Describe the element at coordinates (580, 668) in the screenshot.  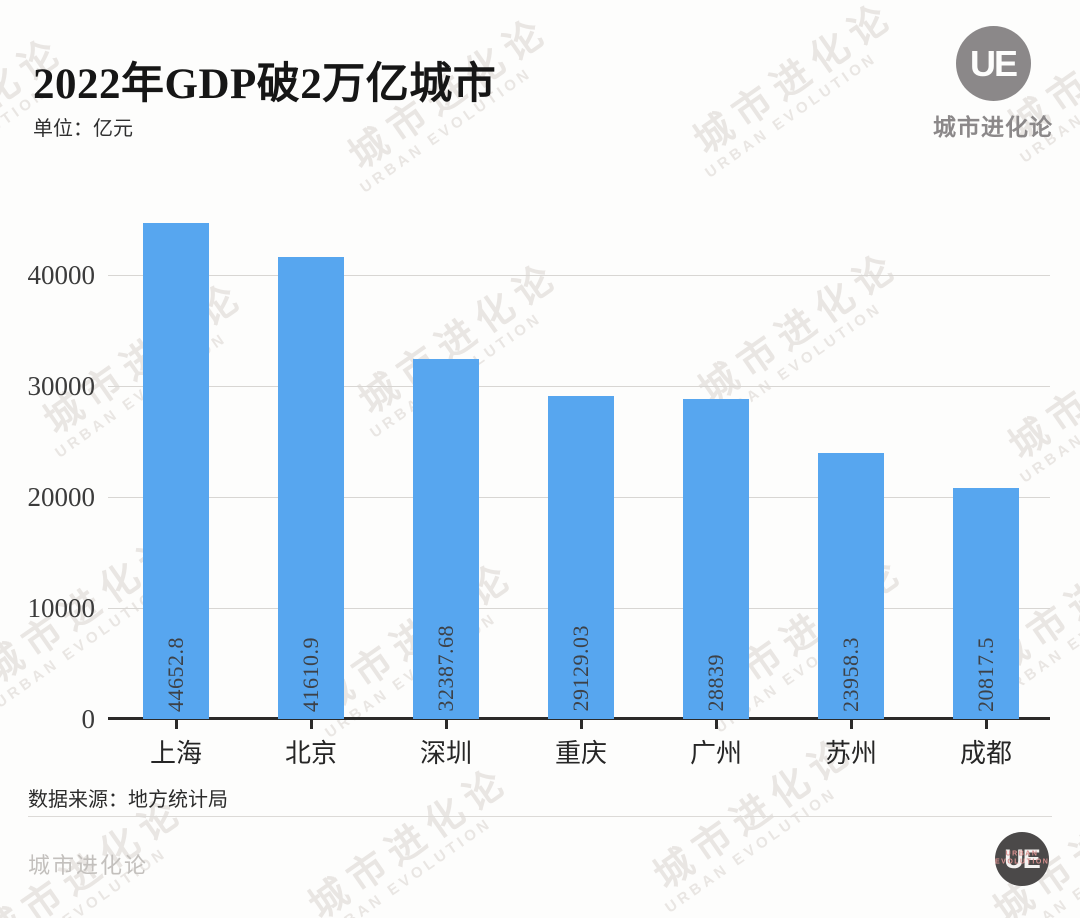
I see `bar-value-label: 29129.03` at that location.